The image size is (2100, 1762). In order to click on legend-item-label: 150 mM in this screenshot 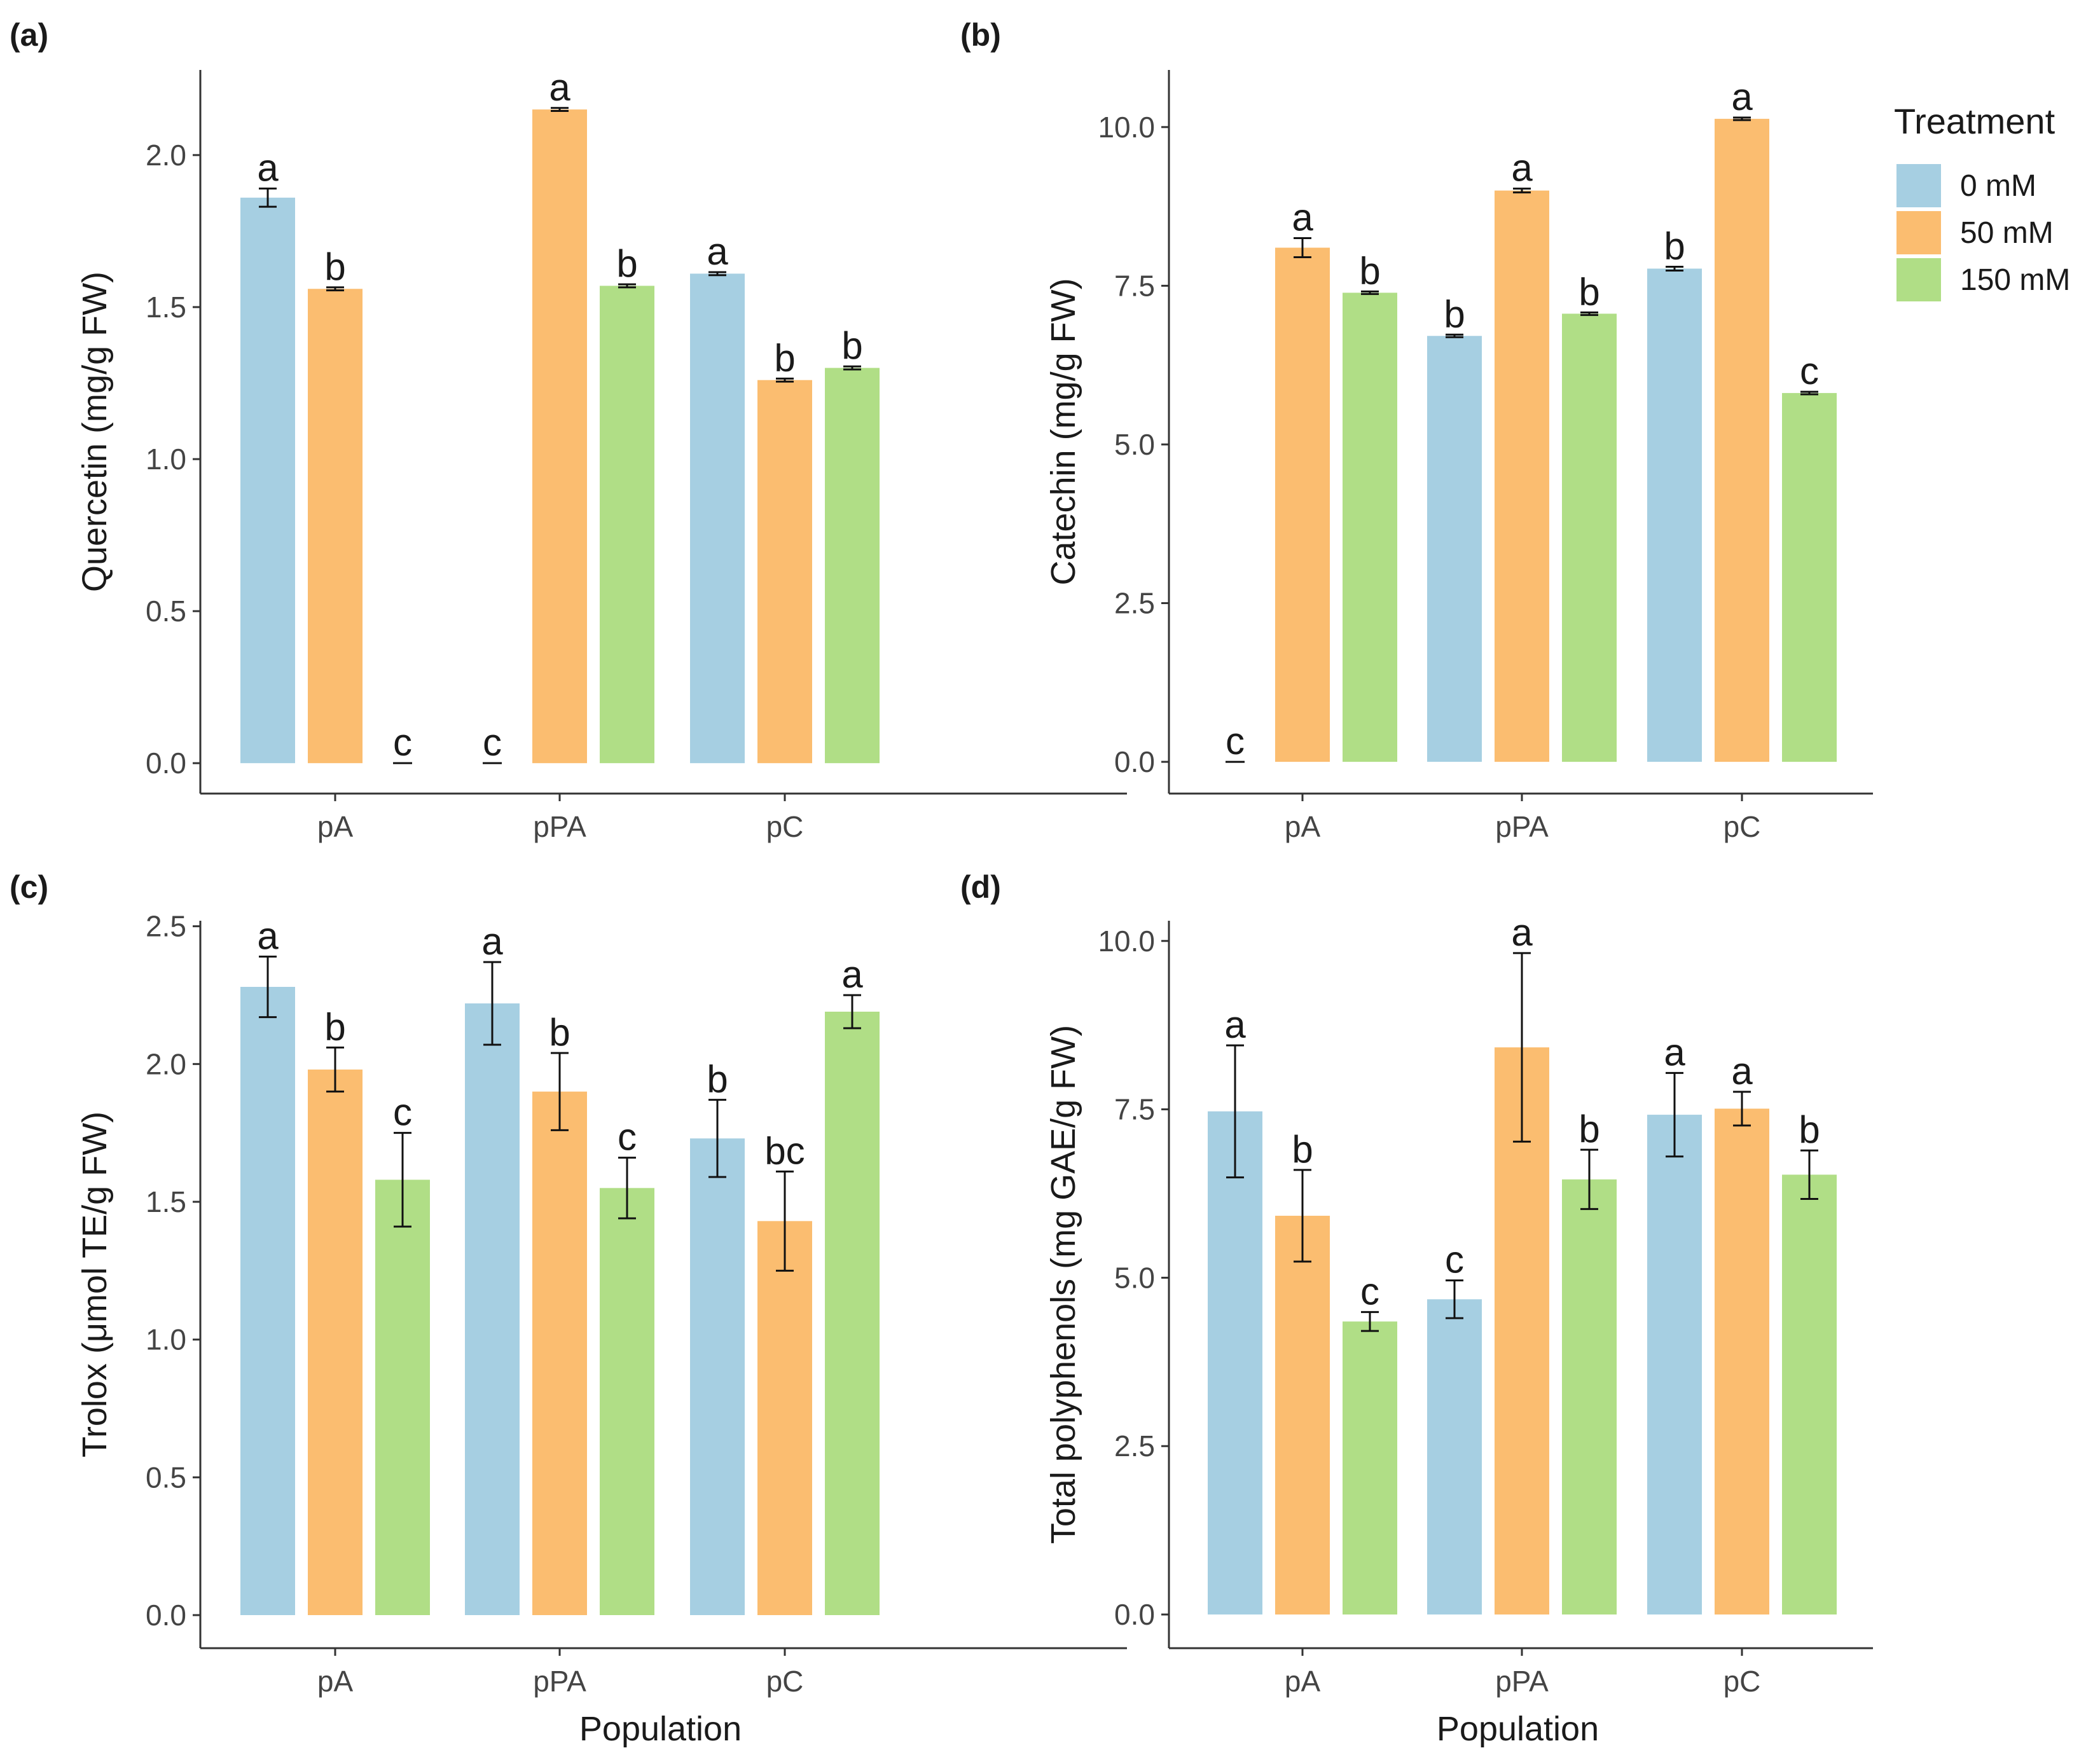, I will do `click(2015, 280)`.